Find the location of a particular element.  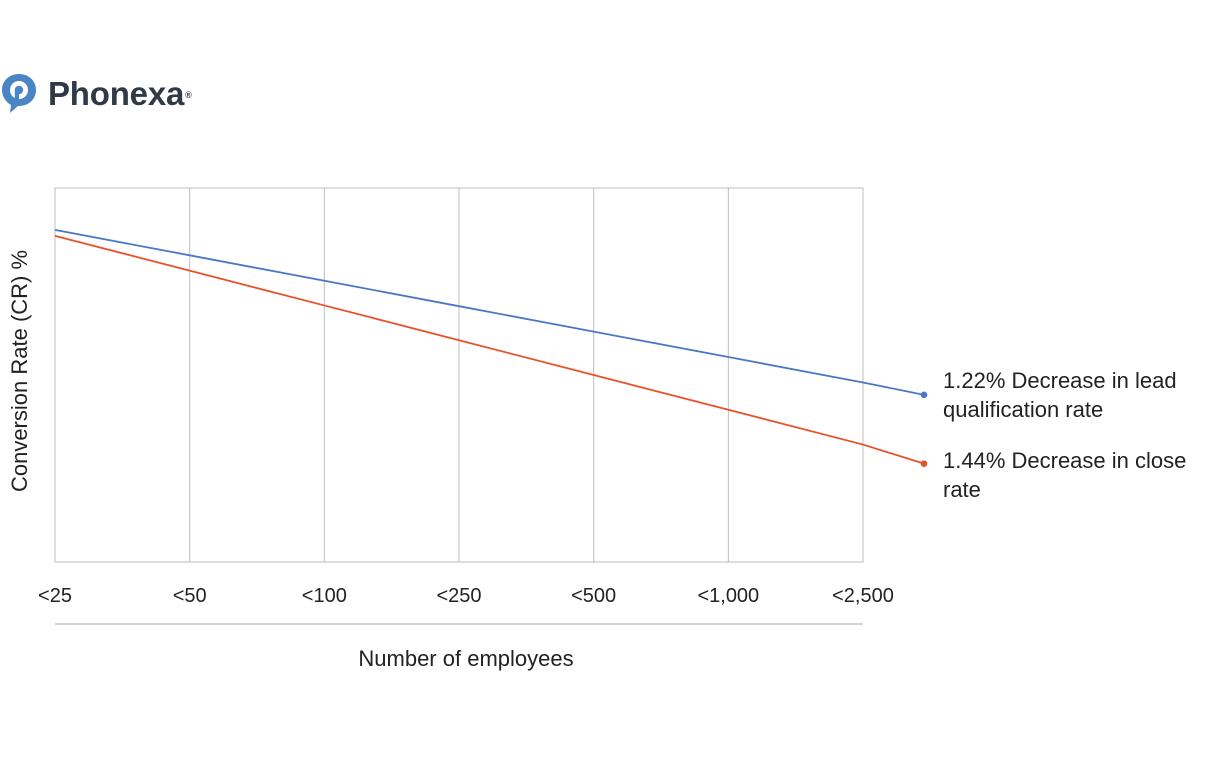

x-tick-label: <25 is located at coordinates (55, 596).